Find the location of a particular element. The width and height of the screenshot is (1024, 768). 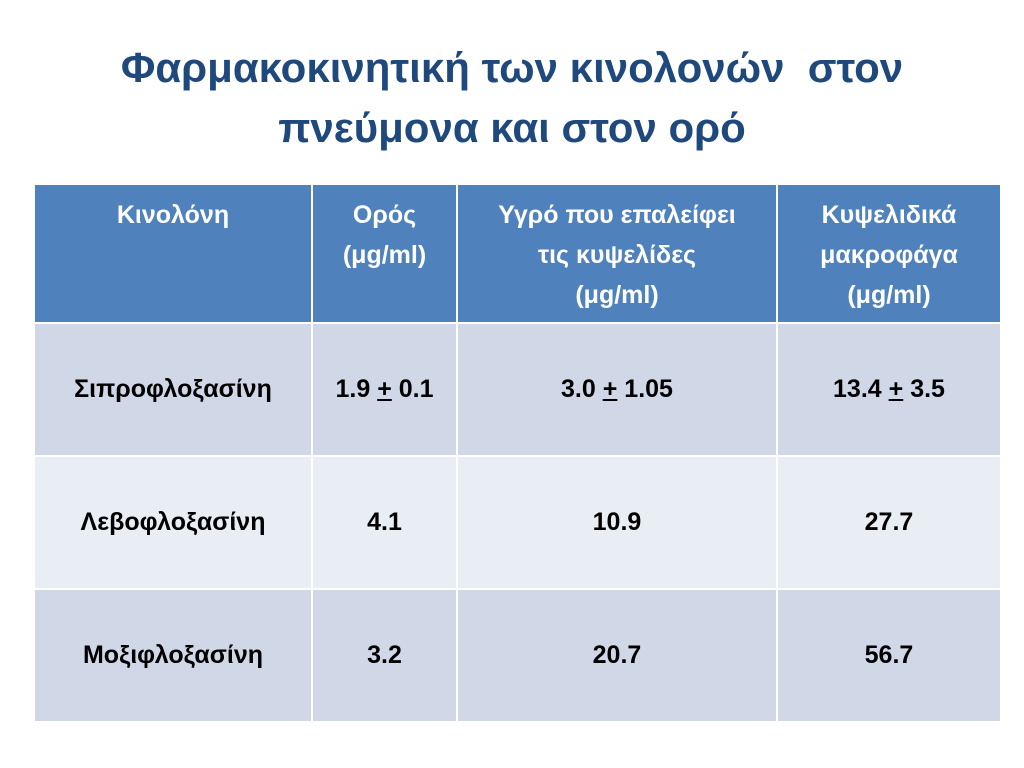

table-cell: 1.9 + 0.1 is located at coordinates (384, 389).